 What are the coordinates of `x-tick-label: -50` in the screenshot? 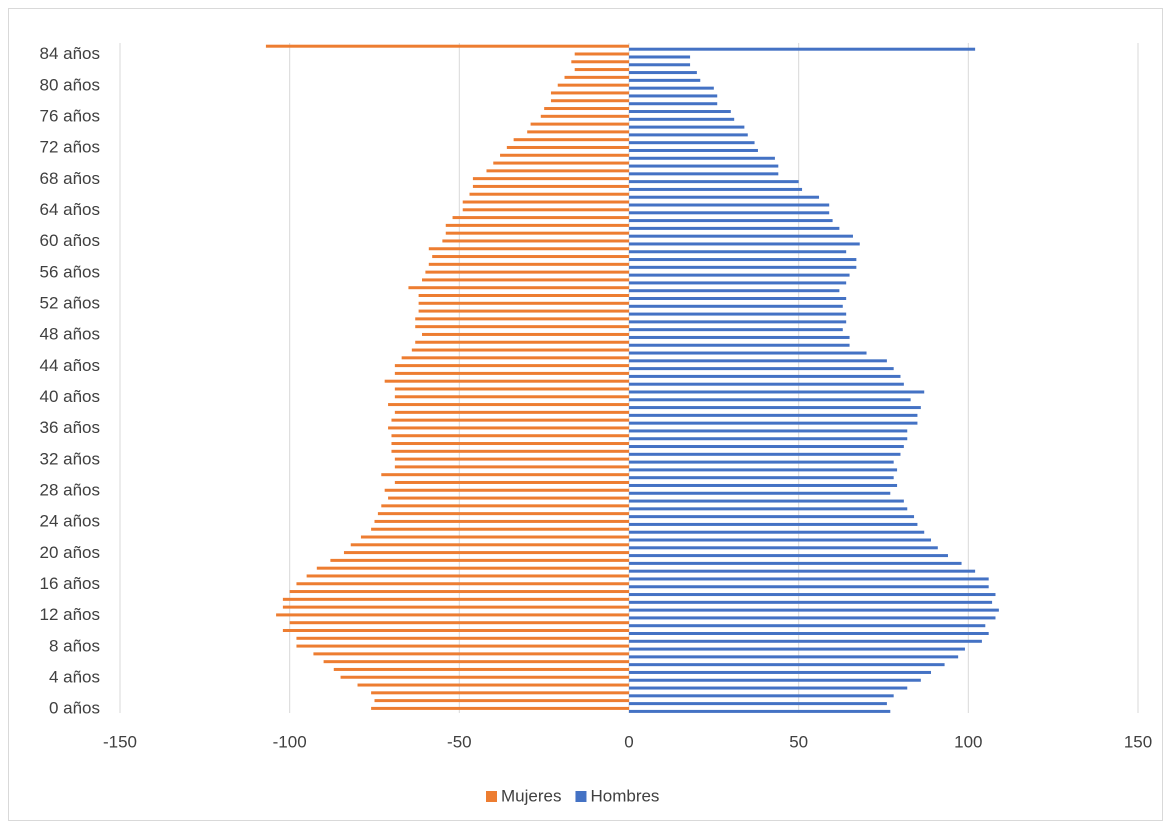 It's located at (459, 741).